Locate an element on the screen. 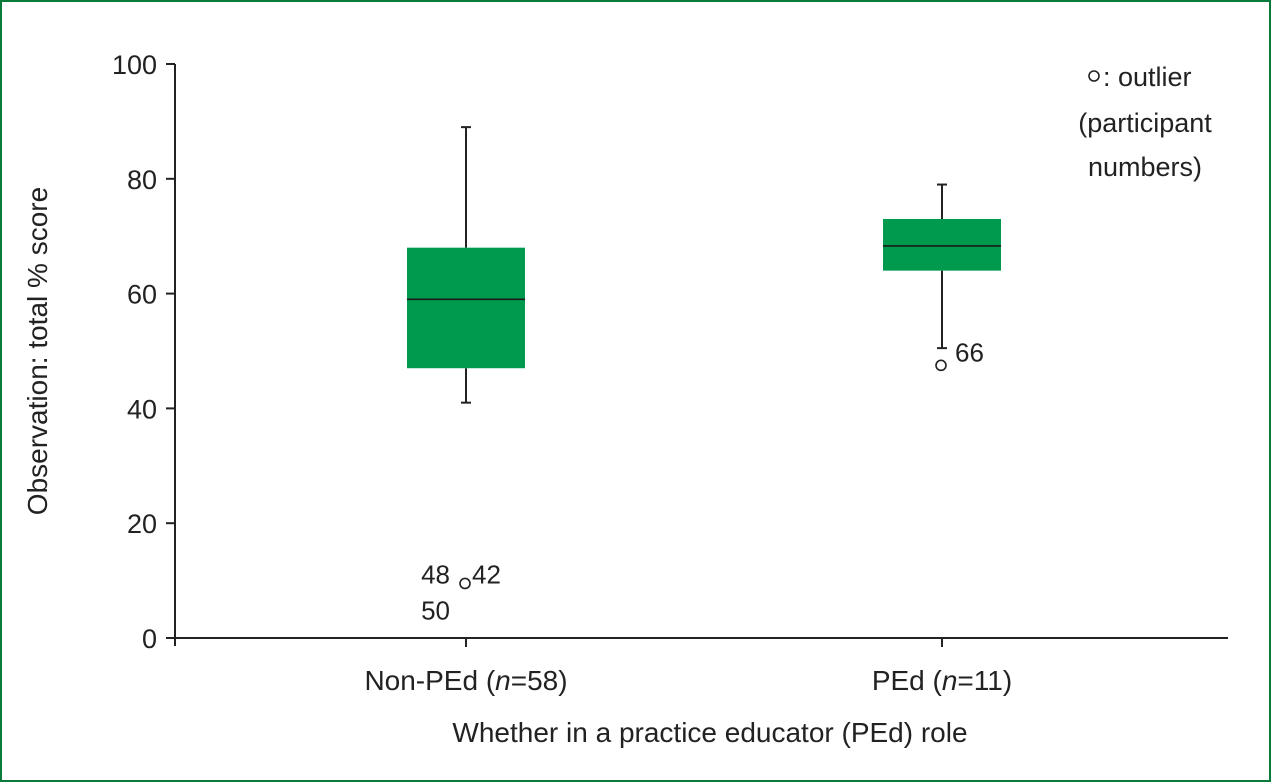 This screenshot has width=1271, height=782. outlier-label: 66 is located at coordinates (969, 352).